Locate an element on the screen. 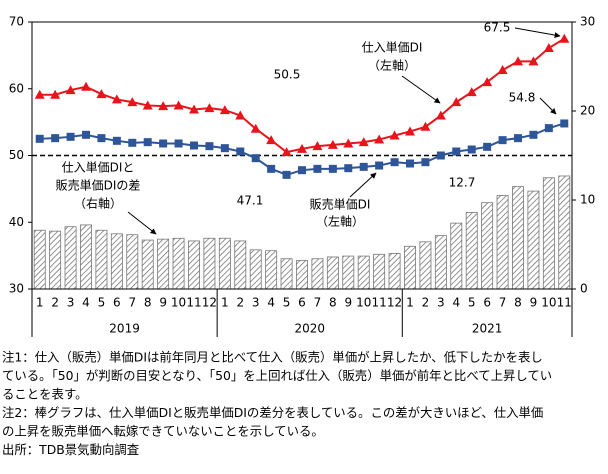 The image size is (608, 474). y2-tick-label: 20 is located at coordinates (587, 111).